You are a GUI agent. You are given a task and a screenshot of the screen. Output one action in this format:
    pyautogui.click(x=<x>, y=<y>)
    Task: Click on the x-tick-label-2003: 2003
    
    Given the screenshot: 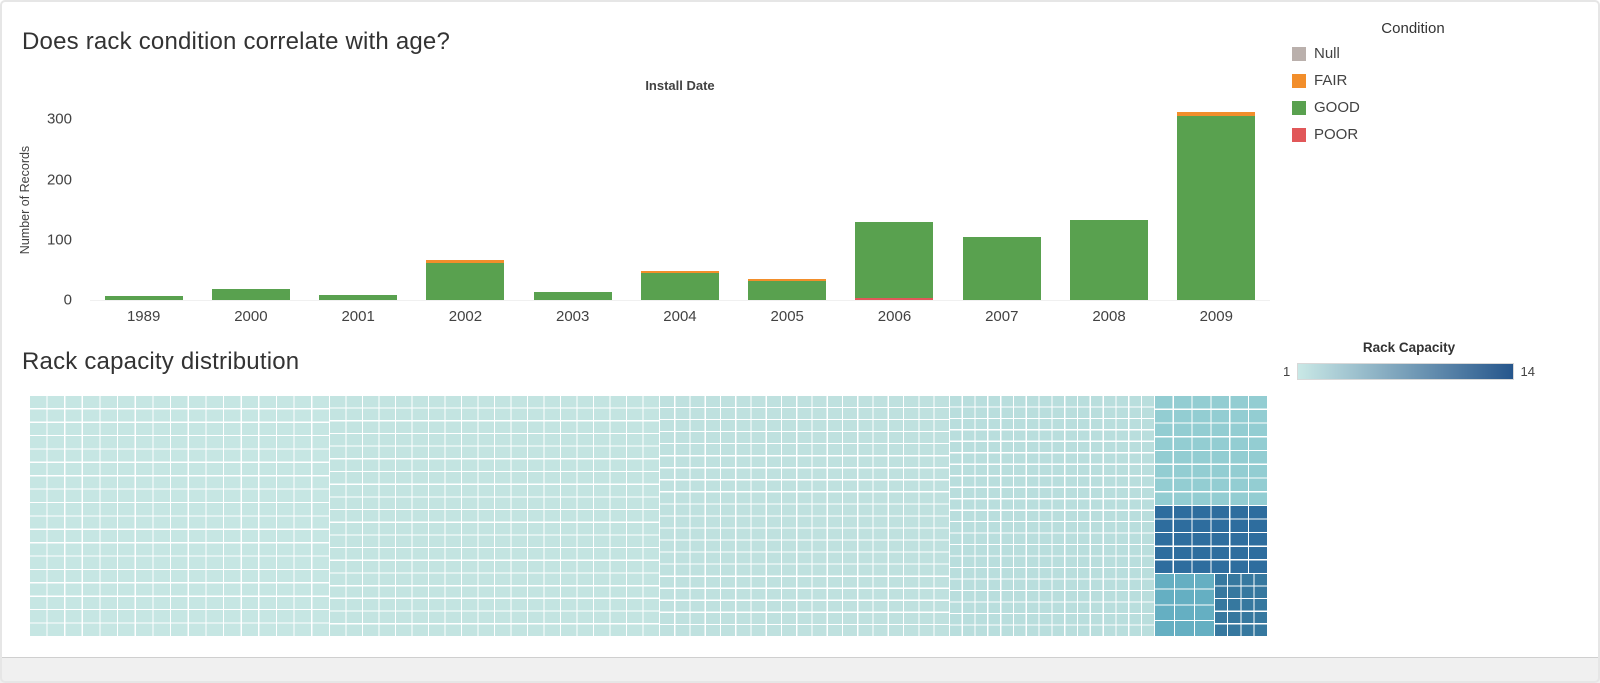 What is the action you would take?
    pyautogui.click(x=573, y=316)
    